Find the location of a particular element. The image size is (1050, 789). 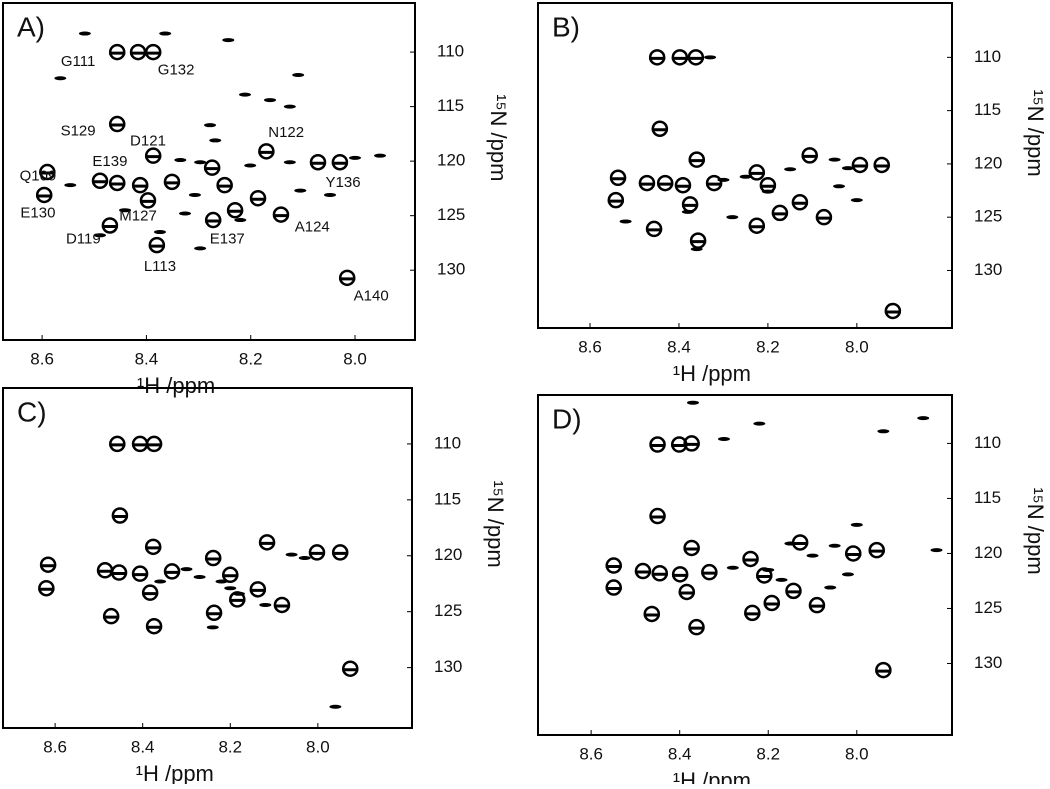

residue-label: M127 is located at coordinates (138, 216).